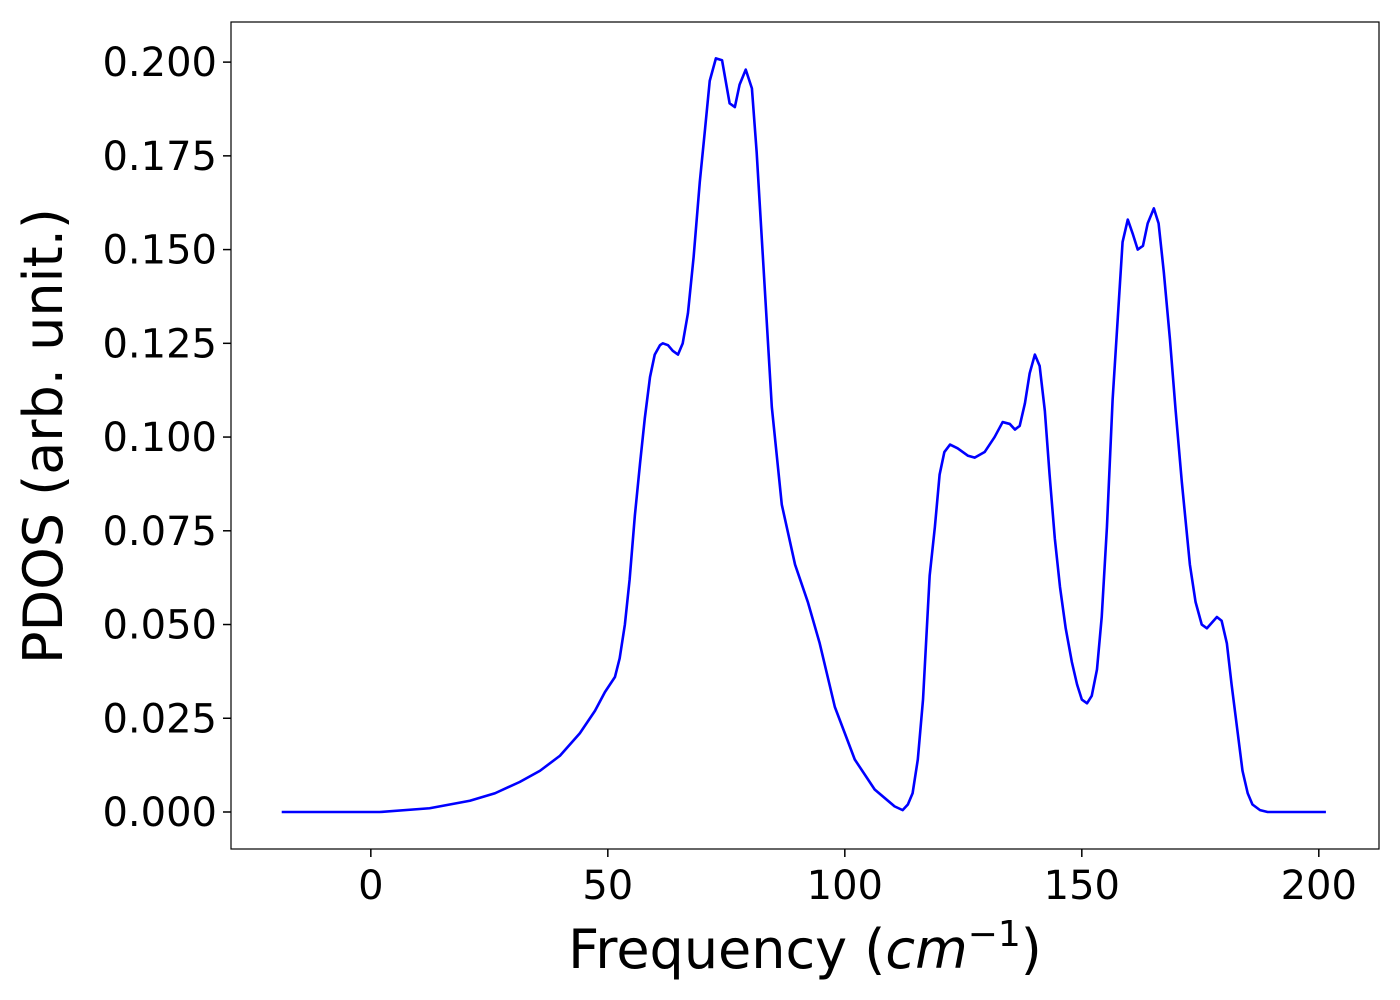  Describe the element at coordinates (607, 886) in the screenshot. I see `x-tick-label: 50` at that location.